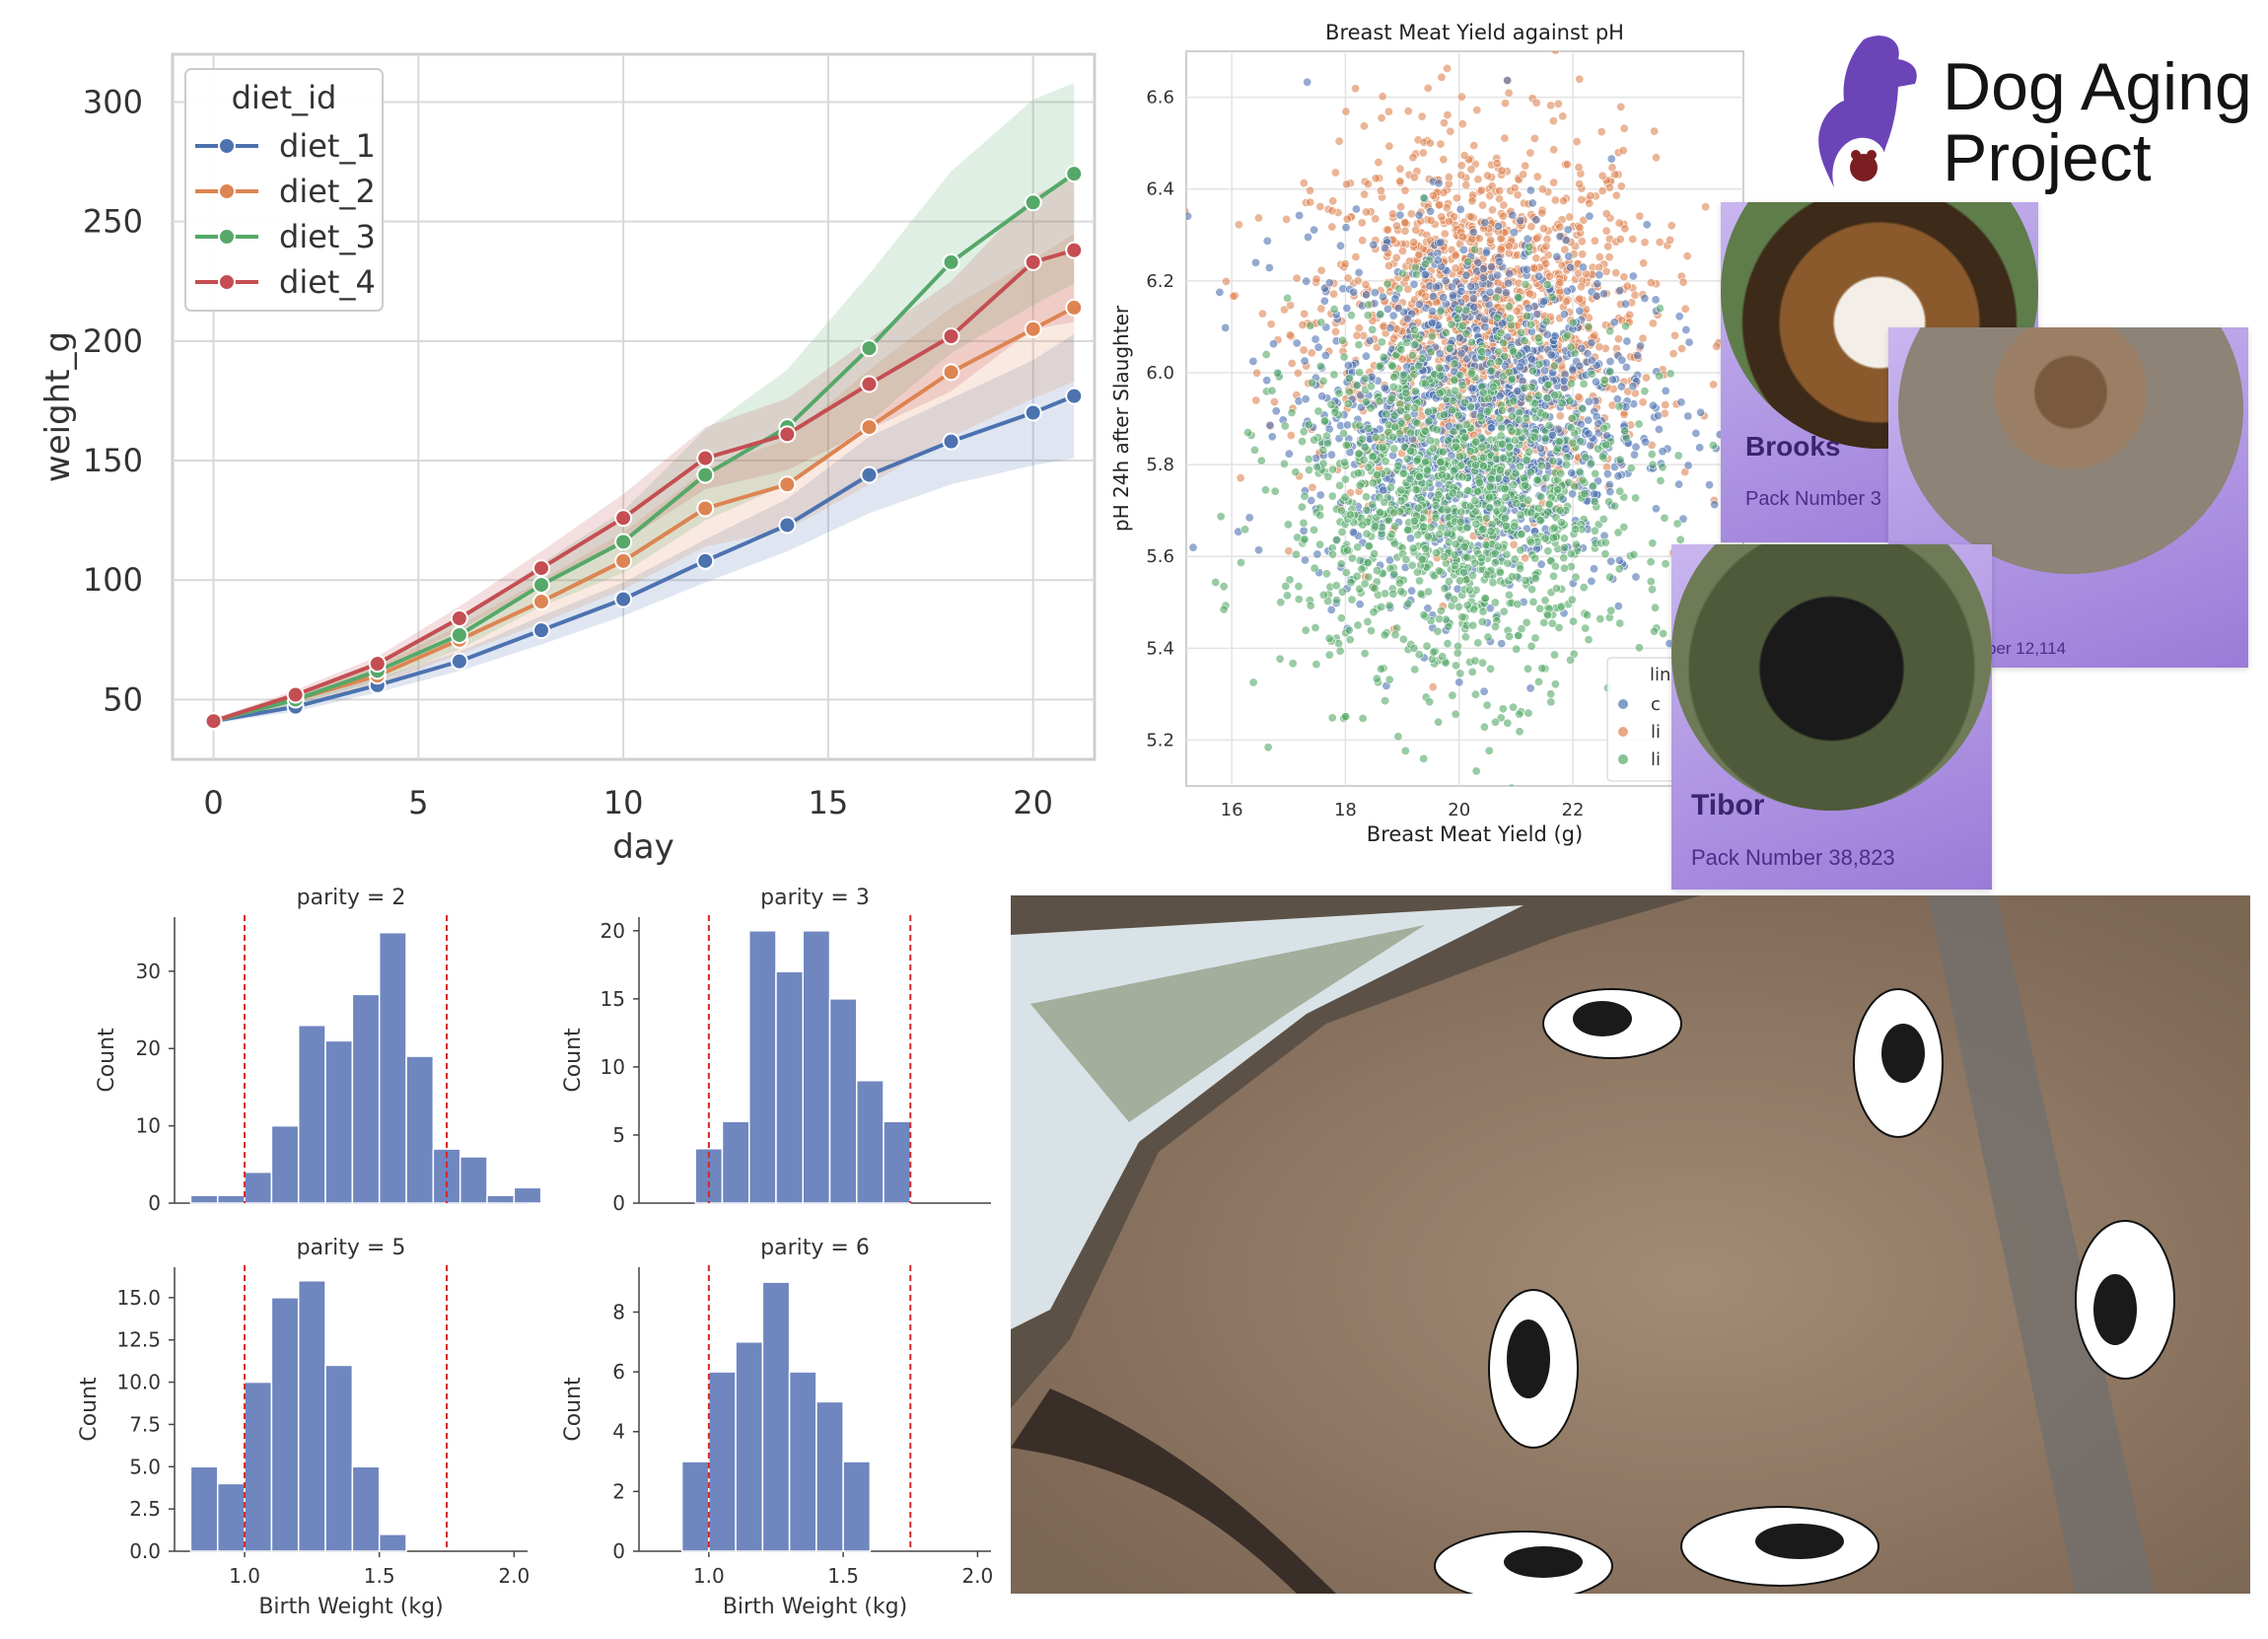  I want to click on y-tick-label: 5.0, so click(145, 1466).